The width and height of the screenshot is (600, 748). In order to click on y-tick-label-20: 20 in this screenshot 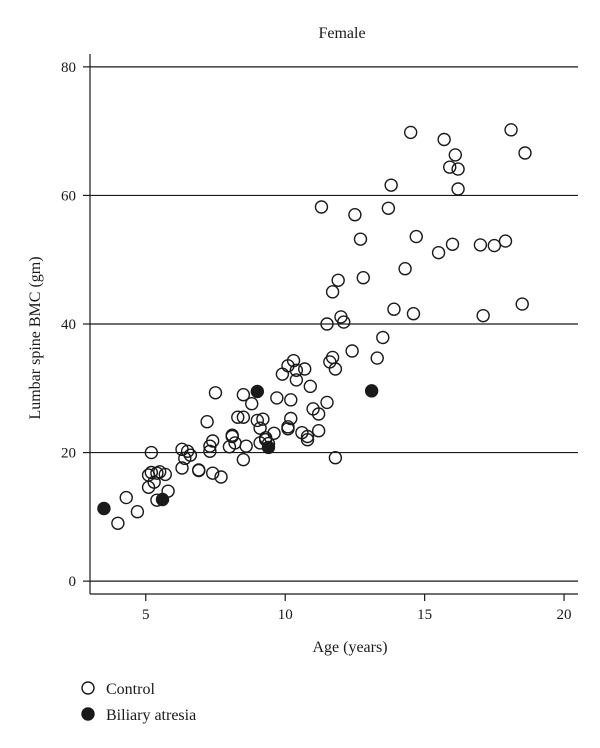, I will do `click(68, 454)`.